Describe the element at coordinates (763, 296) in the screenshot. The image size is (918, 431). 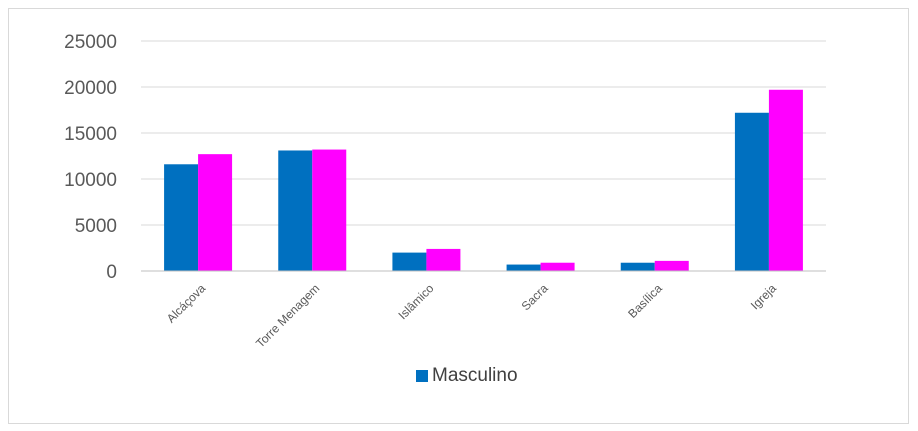
I see `x-tick-label: Igreja` at that location.